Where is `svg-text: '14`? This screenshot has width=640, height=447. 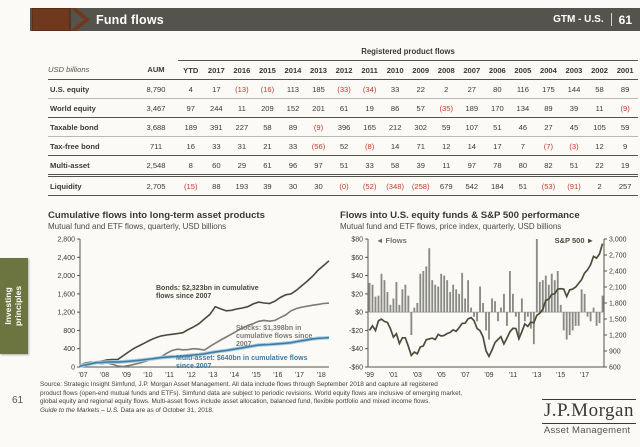
svg-text: '14 is located at coordinates (234, 375).